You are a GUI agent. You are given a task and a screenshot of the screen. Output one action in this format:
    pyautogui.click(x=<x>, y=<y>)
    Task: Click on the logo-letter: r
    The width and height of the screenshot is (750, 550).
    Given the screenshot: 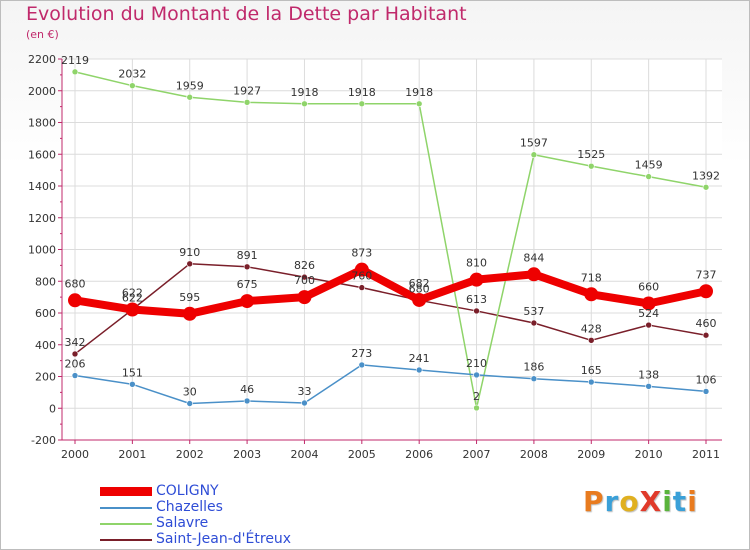 What is the action you would take?
    pyautogui.click(x=612, y=501)
    